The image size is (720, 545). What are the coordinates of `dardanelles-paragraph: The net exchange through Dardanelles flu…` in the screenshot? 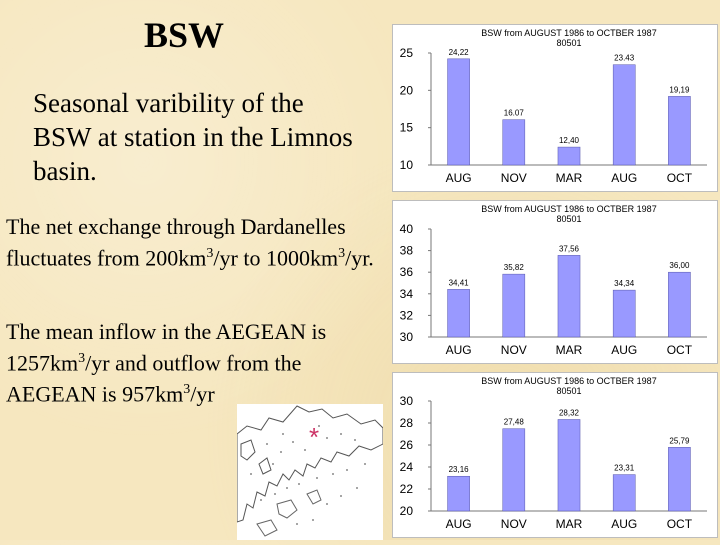 It's located at (196, 242).